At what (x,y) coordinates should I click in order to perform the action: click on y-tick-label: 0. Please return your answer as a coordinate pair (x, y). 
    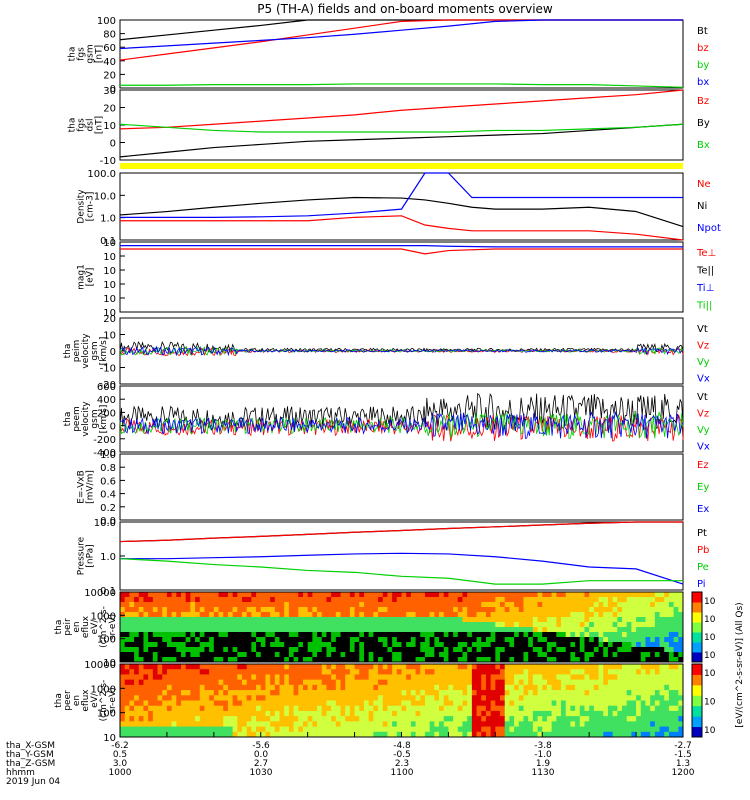
    Looking at the image, I should click on (113, 89).